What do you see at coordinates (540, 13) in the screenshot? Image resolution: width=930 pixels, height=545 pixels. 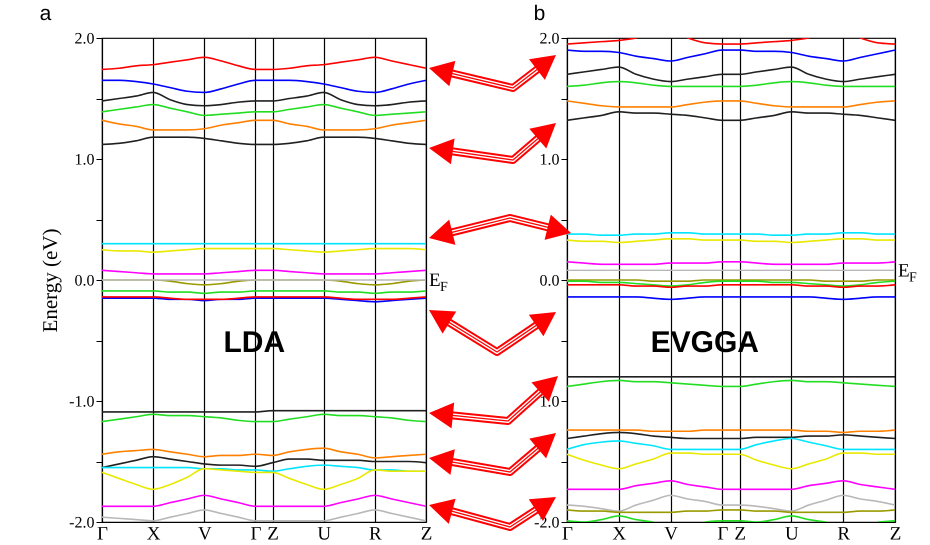 I see `chart-title: b` at bounding box center [540, 13].